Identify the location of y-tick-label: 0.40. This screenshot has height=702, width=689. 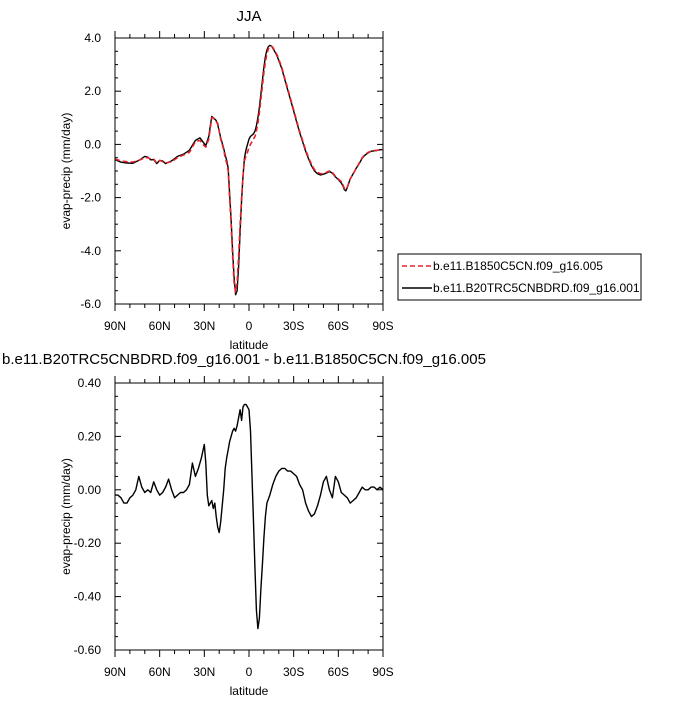
(90, 383).